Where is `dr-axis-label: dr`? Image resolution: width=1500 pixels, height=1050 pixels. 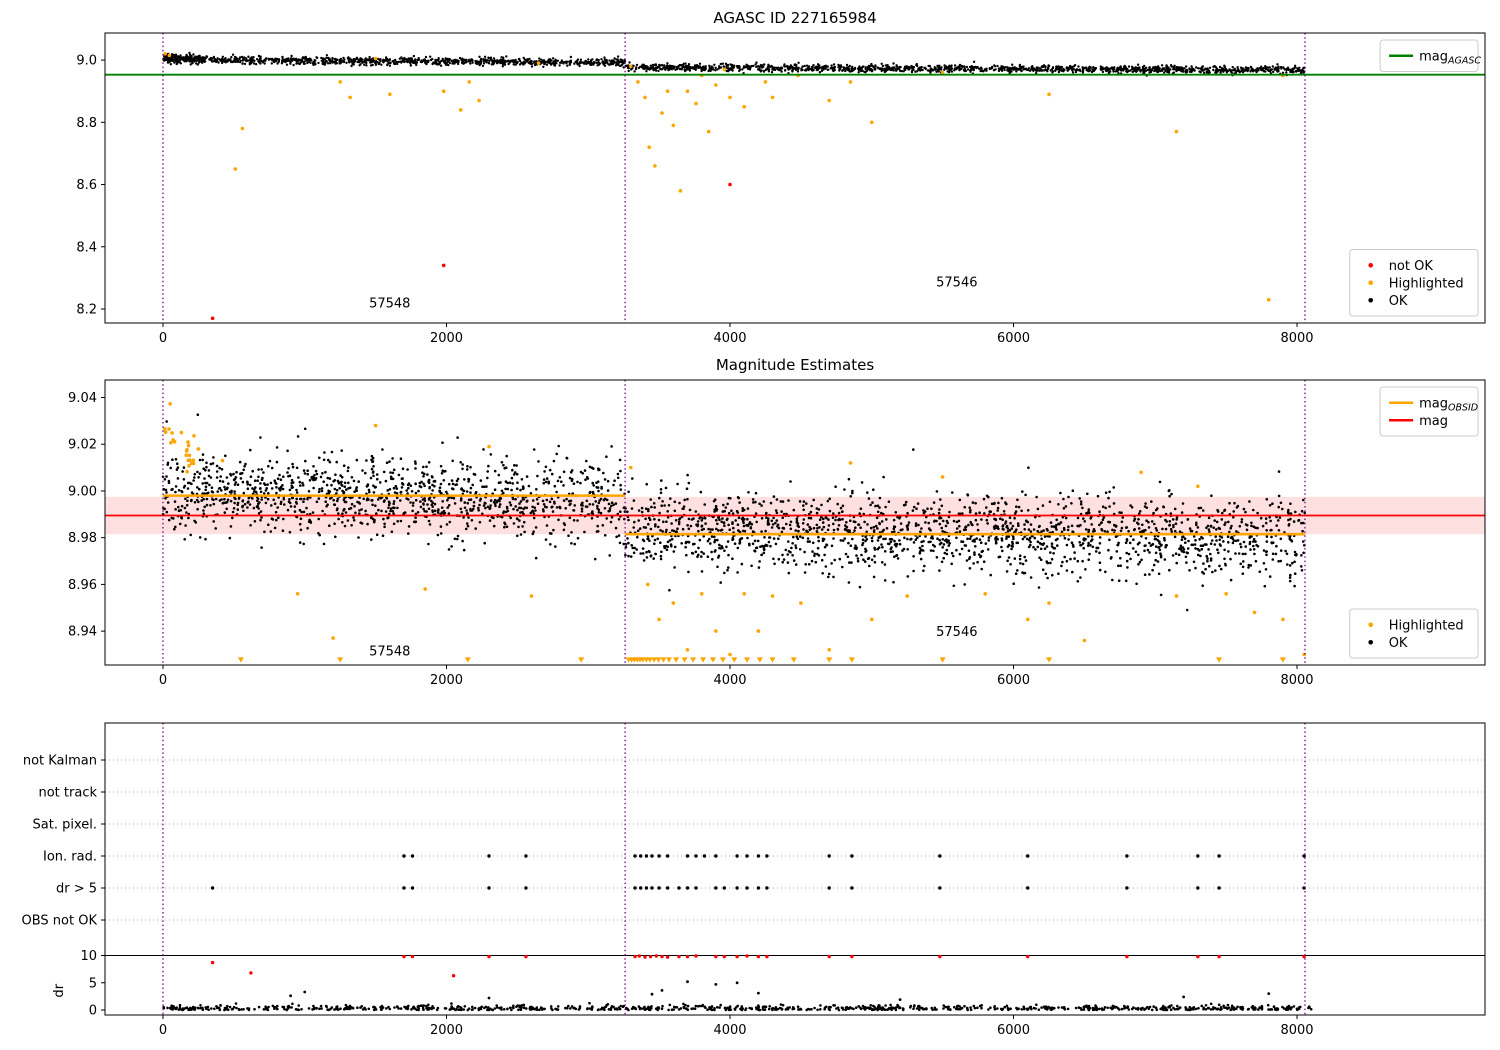 dr-axis-label: dr is located at coordinates (59, 990).